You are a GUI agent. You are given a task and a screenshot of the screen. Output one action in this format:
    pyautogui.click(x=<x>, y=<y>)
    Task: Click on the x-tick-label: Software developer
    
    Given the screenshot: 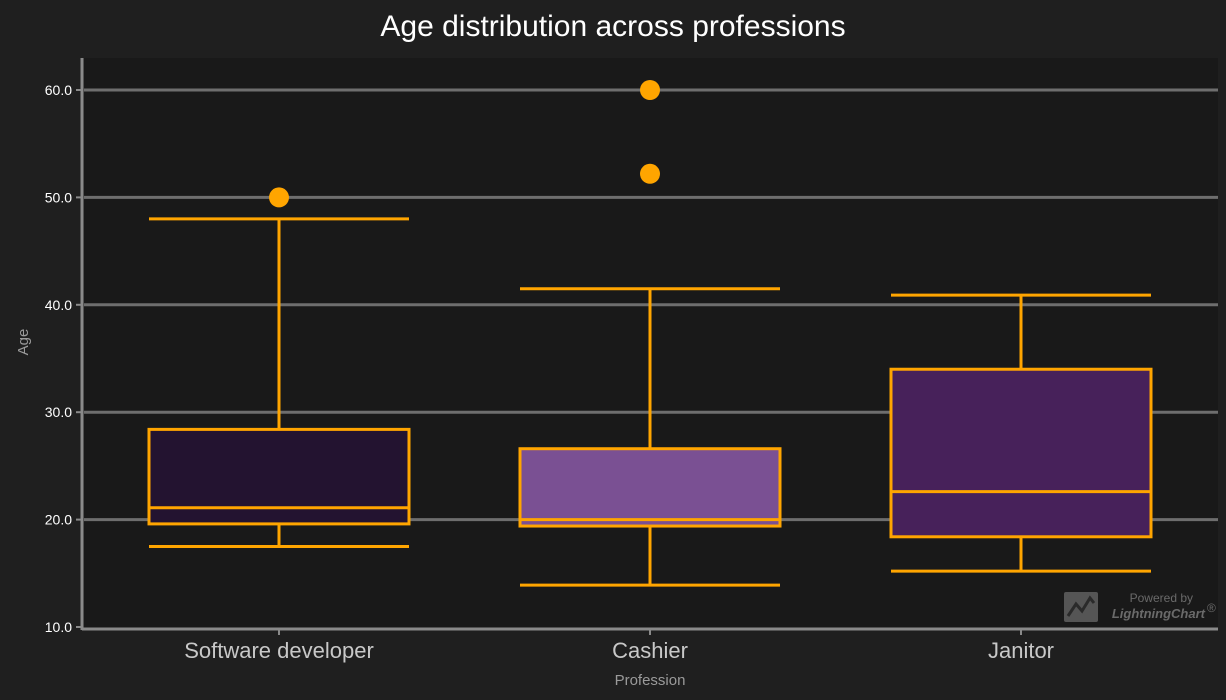 What is the action you would take?
    pyautogui.click(x=279, y=650)
    